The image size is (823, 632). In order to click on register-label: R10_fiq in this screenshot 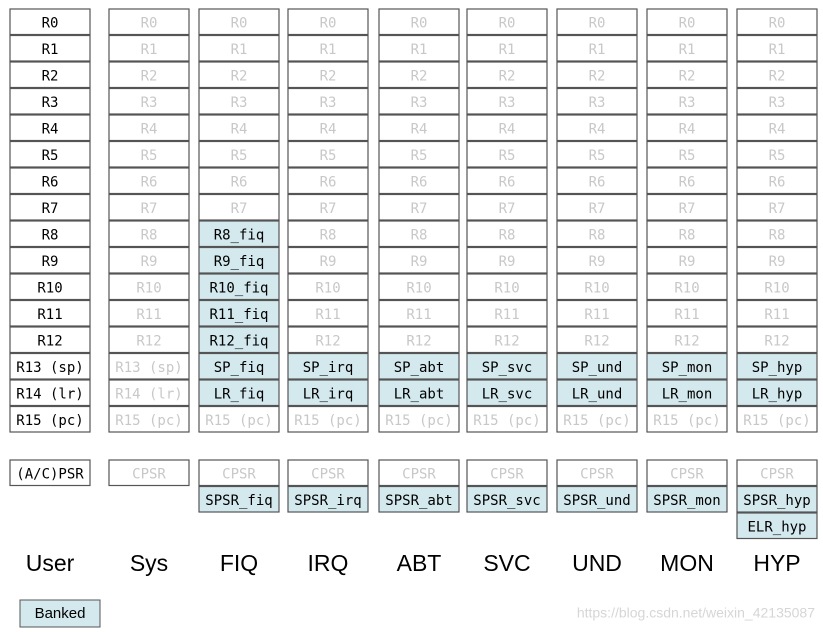, I will do `click(238, 288)`.